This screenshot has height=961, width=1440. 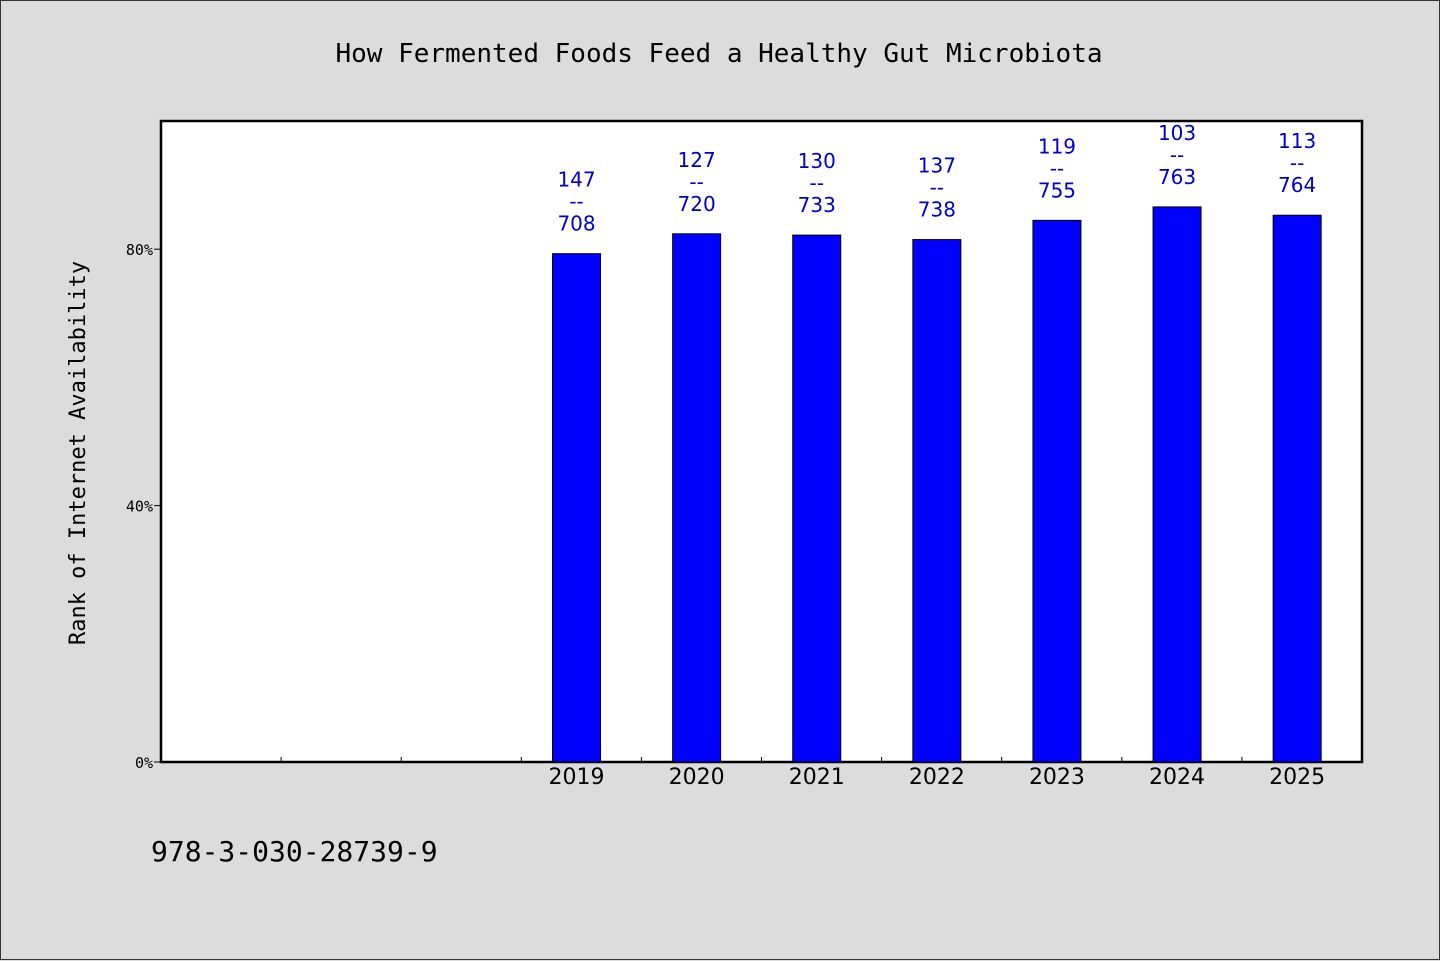 What do you see at coordinates (577, 777) in the screenshot?
I see `x-tick-label: 2019` at bounding box center [577, 777].